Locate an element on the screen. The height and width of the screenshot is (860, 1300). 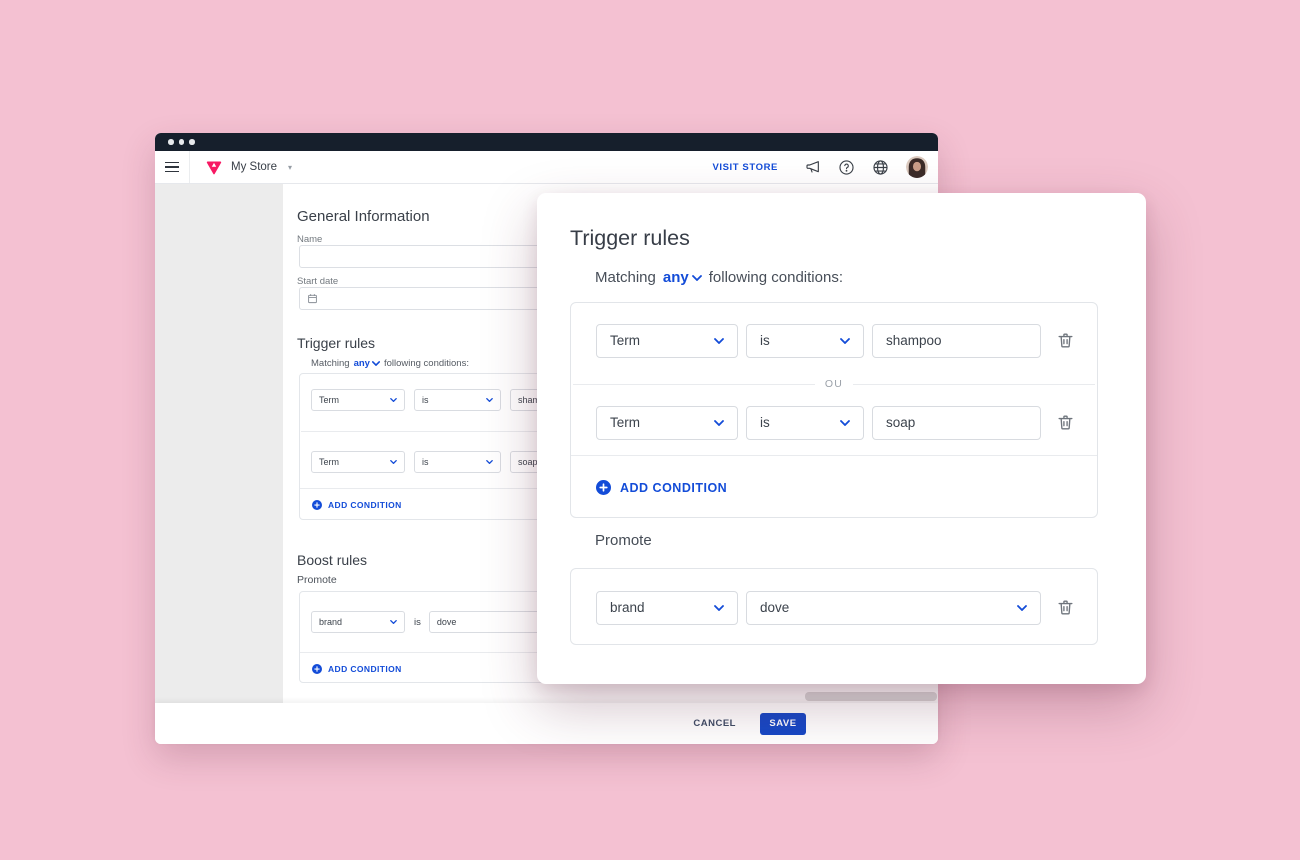
start-date-label: Start date is located at coordinates (318, 281).